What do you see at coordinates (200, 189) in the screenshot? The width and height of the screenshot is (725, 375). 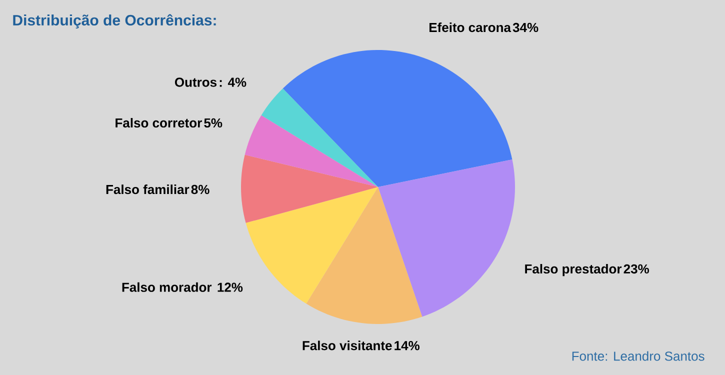 I see `data-label: 8%` at bounding box center [200, 189].